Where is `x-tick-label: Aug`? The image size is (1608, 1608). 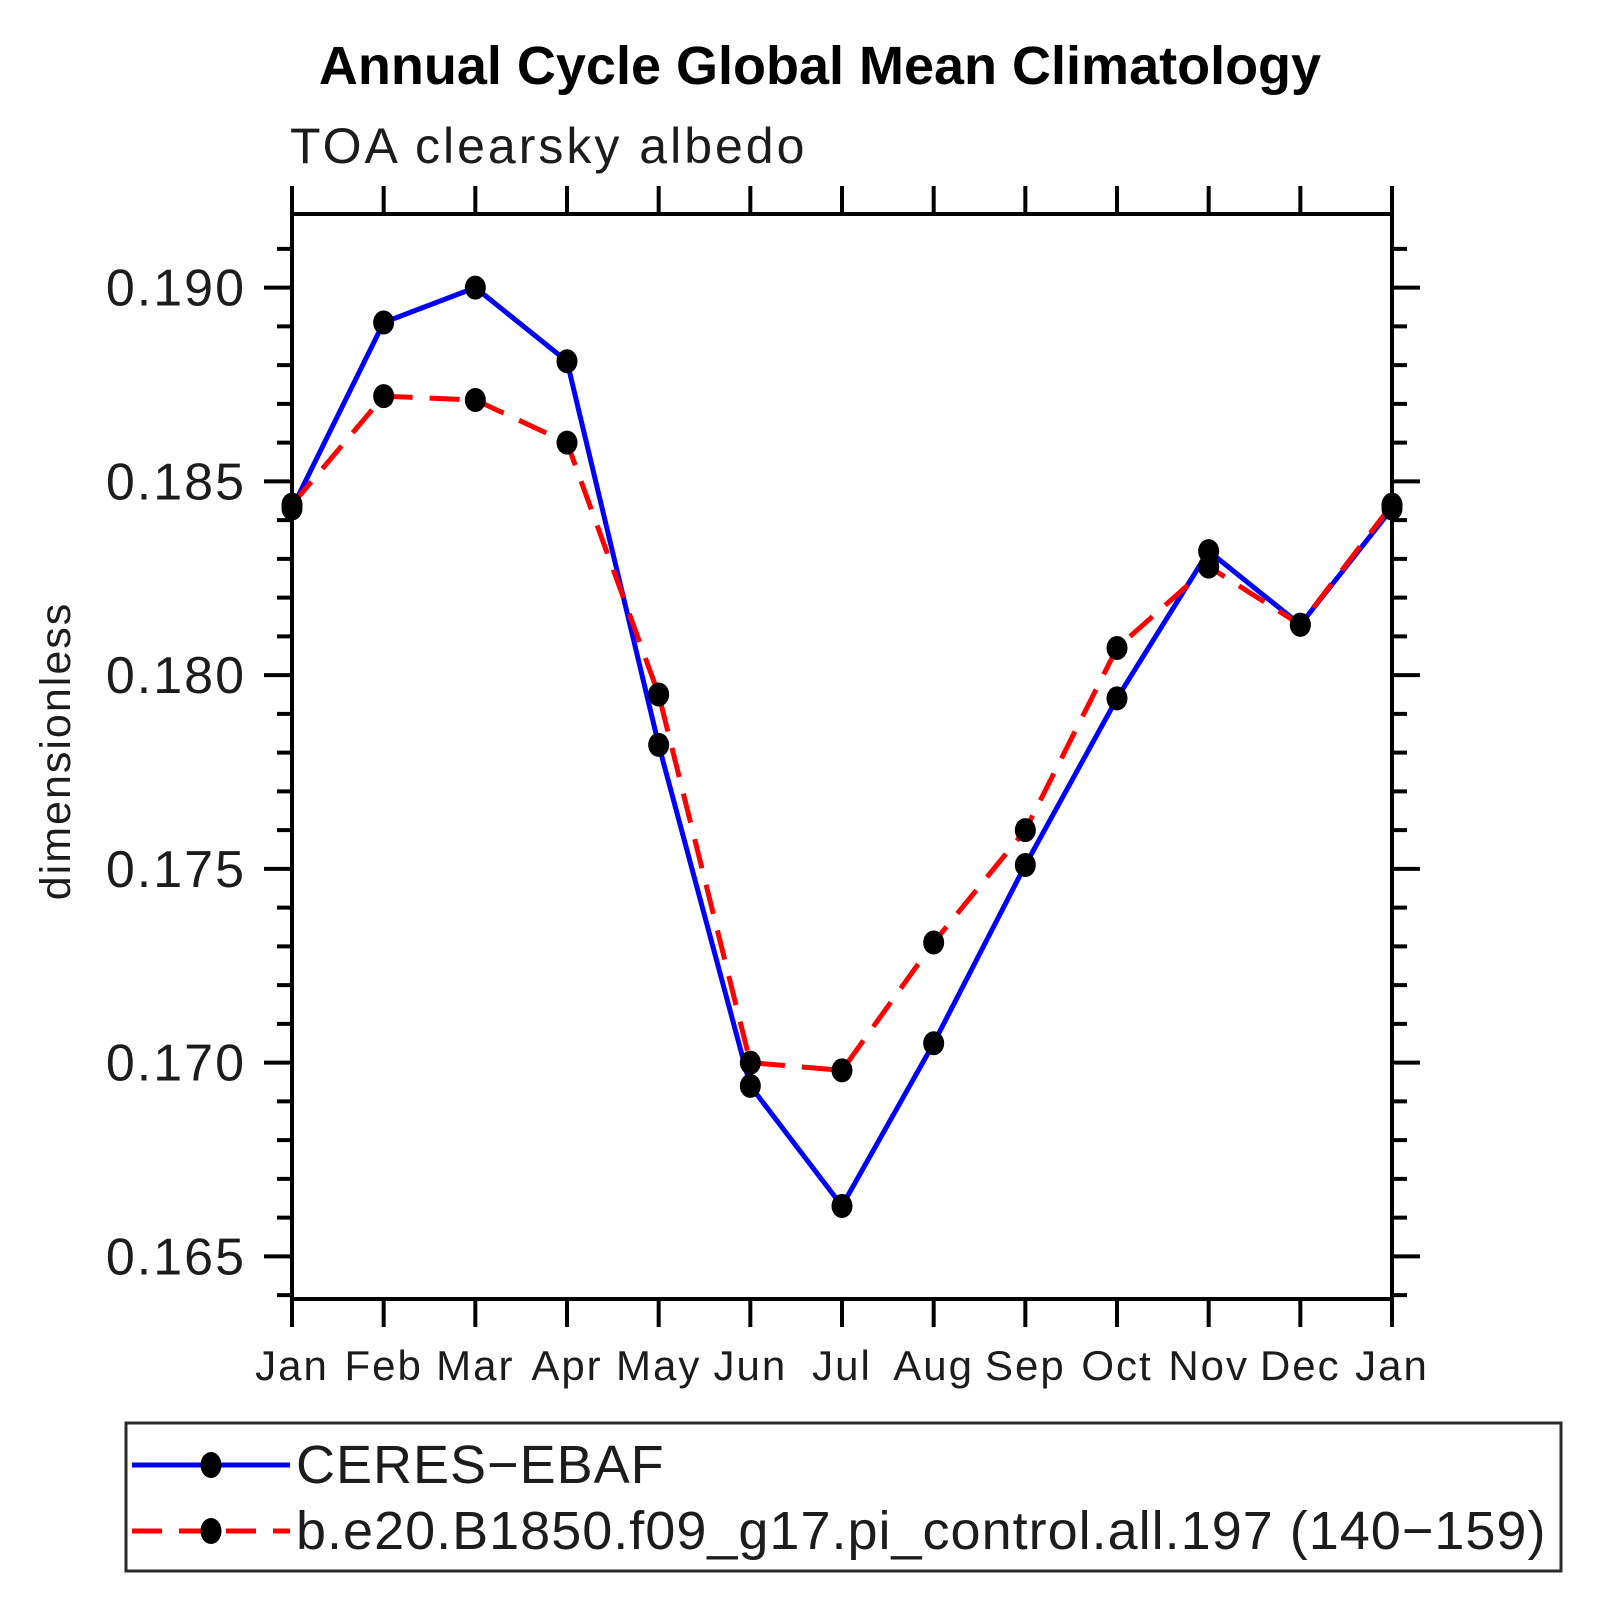 x-tick-label: Aug is located at coordinates (933, 1365).